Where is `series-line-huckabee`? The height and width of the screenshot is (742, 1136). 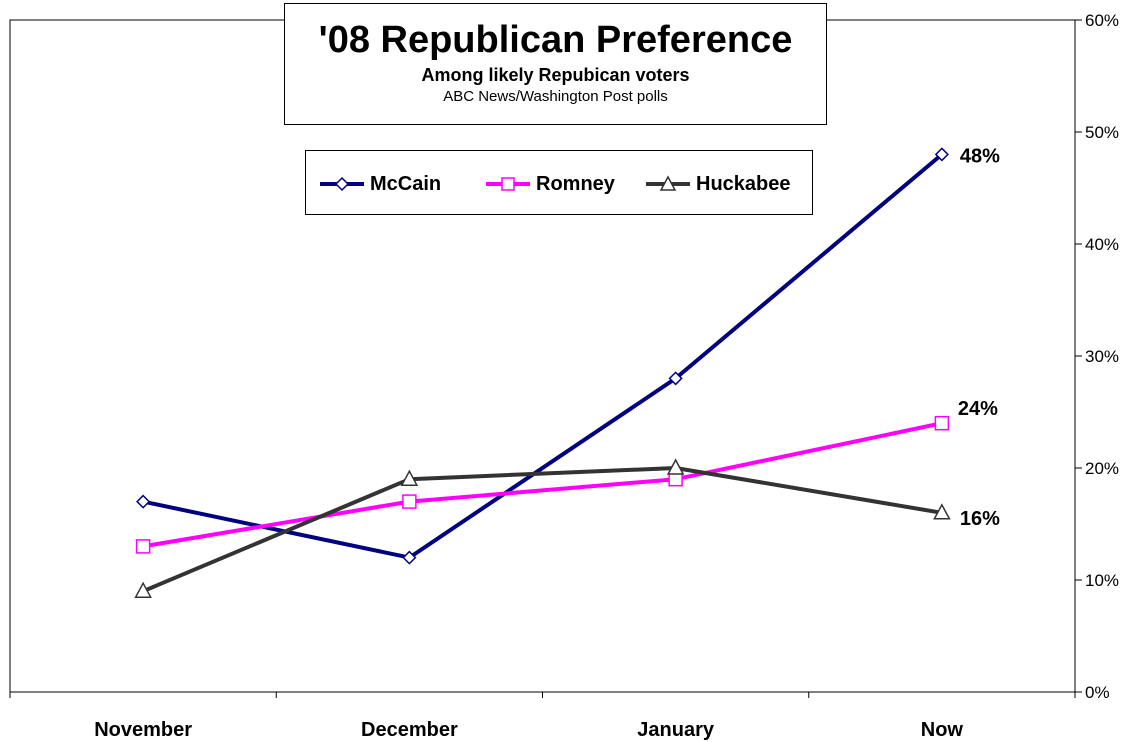 series-line-huckabee is located at coordinates (542, 530).